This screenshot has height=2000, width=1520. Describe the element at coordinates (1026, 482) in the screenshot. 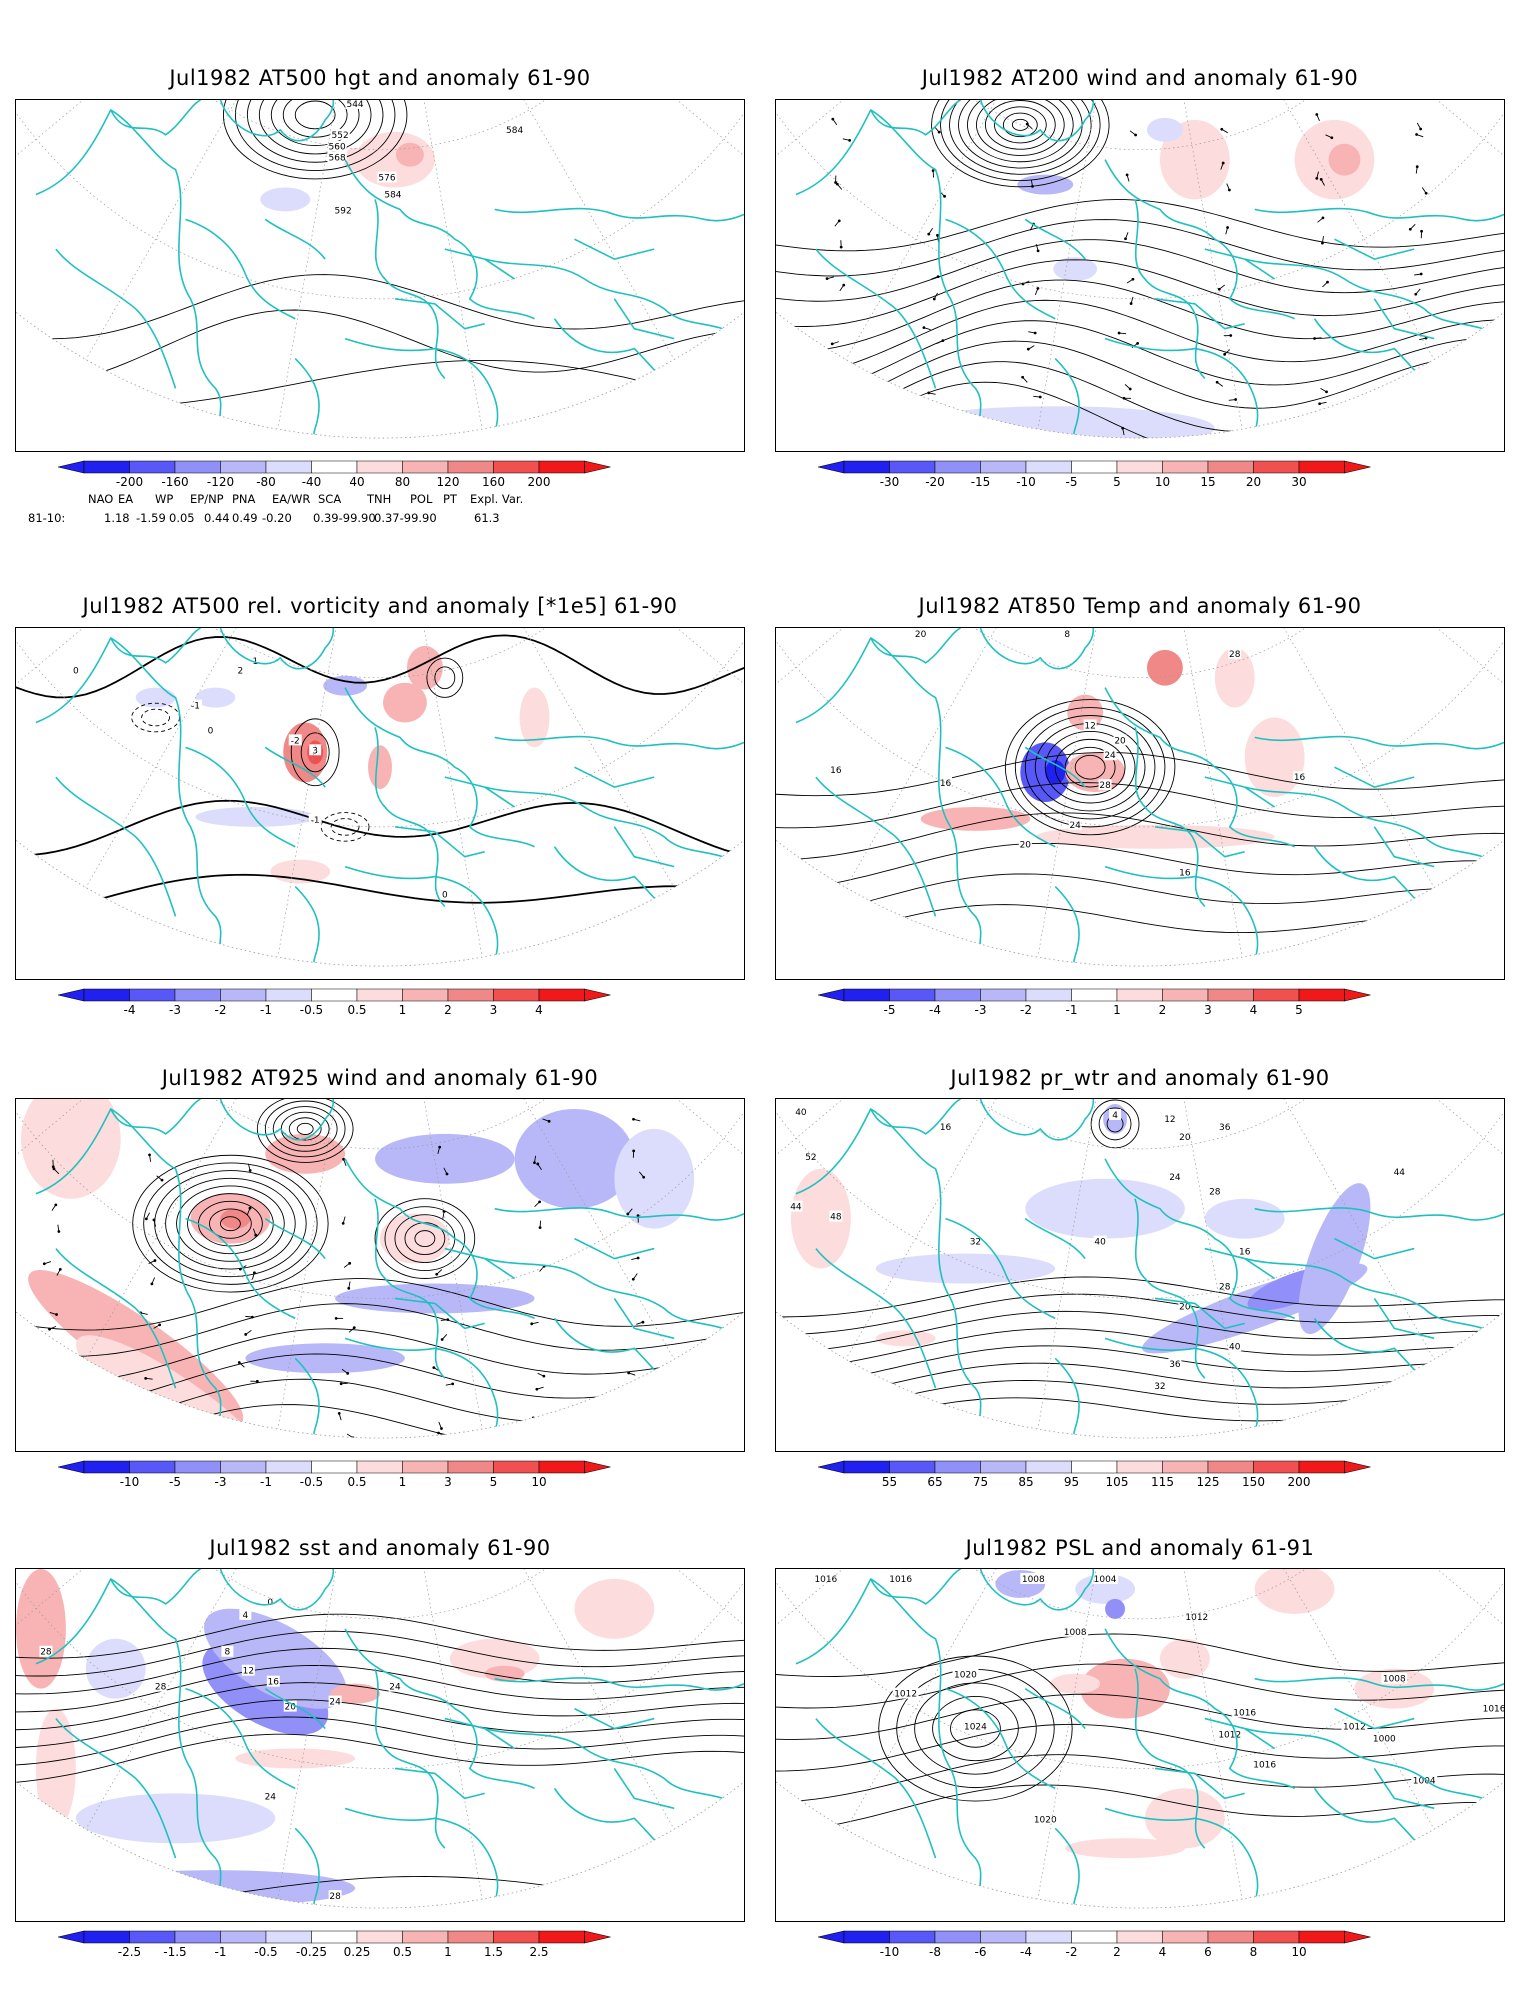

I see `colorbar-tick-label: -10` at that location.